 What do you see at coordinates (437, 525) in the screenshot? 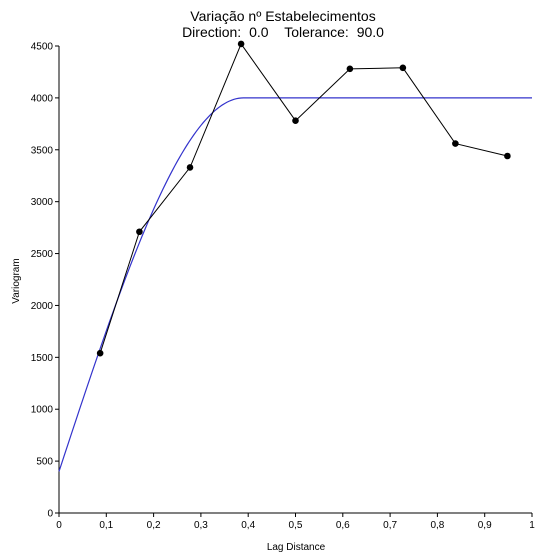
I see `x-tick-label: 0,8` at bounding box center [437, 525].